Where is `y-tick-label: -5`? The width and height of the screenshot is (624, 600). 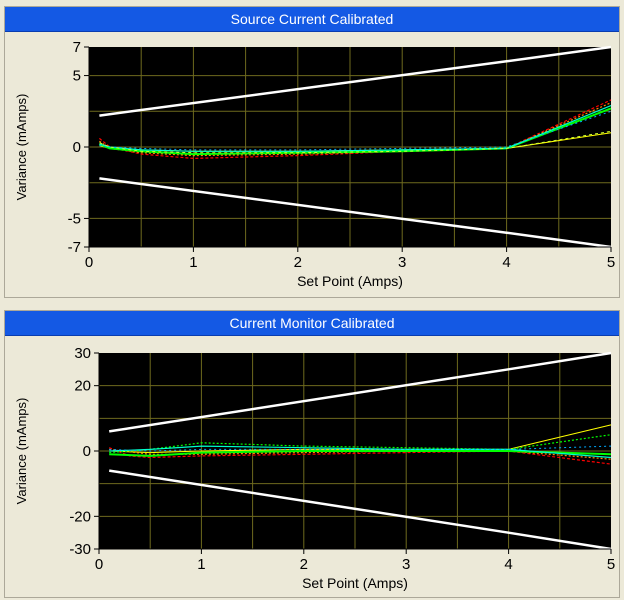 y-tick-label: -5 is located at coordinates (74, 218).